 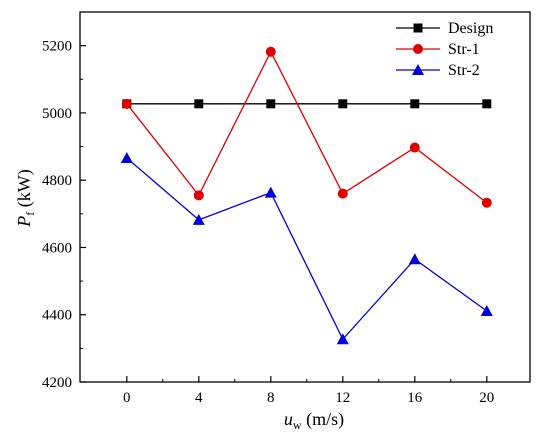 I want to click on y-tick-label: 4600, so click(x=57, y=248).